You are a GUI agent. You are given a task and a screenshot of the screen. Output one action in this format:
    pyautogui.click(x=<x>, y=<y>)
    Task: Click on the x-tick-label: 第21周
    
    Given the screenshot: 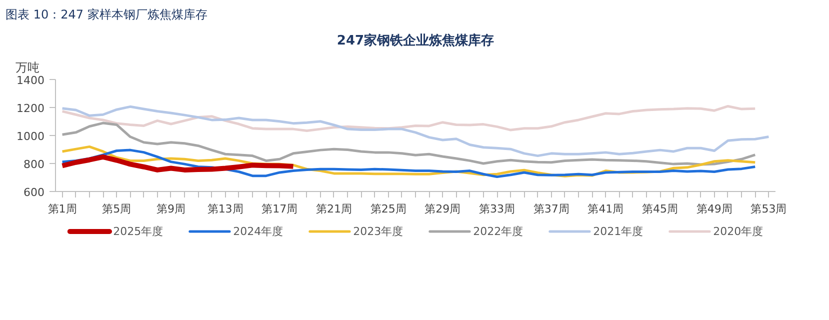 What is the action you would take?
    pyautogui.click(x=334, y=209)
    